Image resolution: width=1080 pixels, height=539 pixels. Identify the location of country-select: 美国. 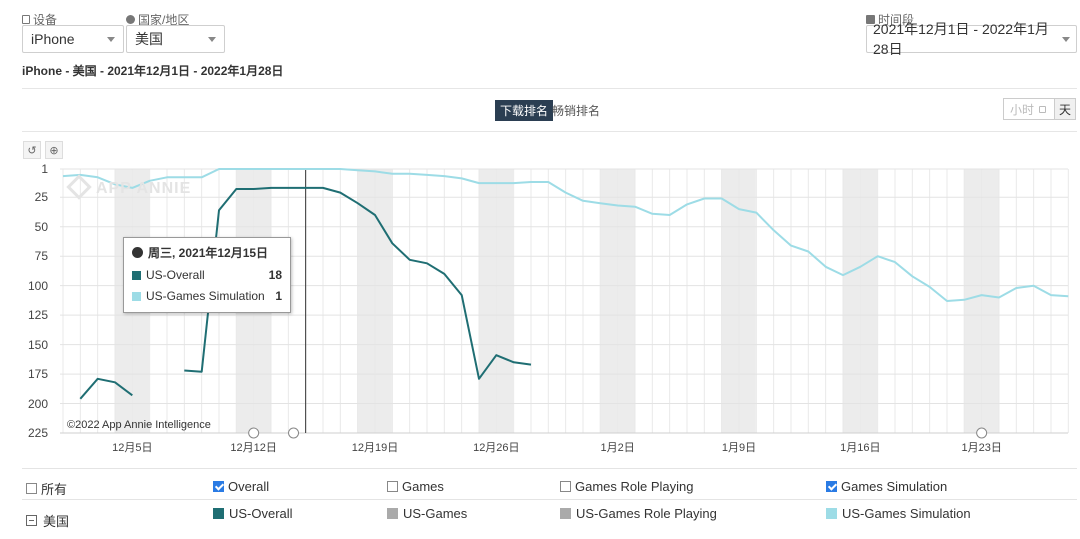
(175, 39).